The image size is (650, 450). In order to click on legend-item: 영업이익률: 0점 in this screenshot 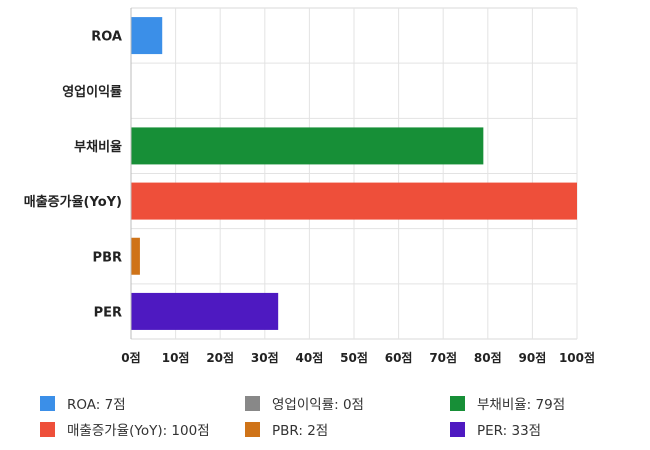, I will do `click(304, 403)`.